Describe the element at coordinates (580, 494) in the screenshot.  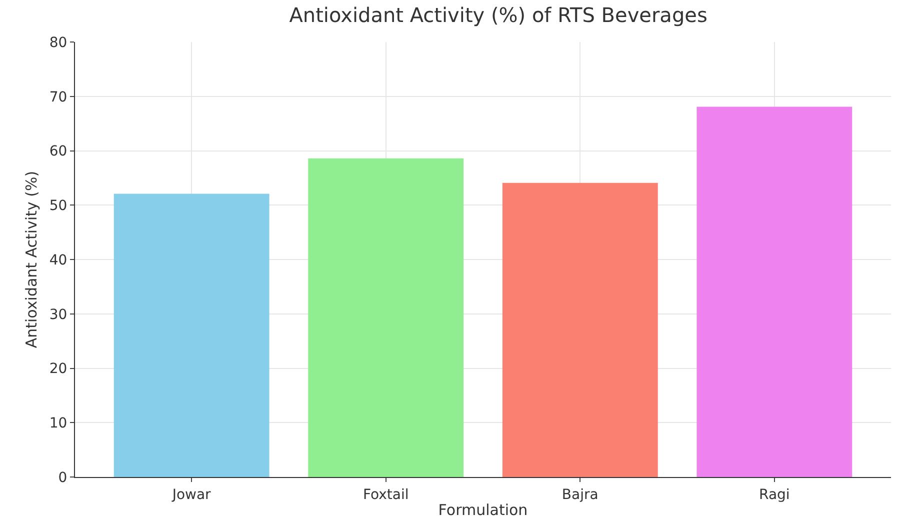
I see `x-tick-label: Bajra` at that location.